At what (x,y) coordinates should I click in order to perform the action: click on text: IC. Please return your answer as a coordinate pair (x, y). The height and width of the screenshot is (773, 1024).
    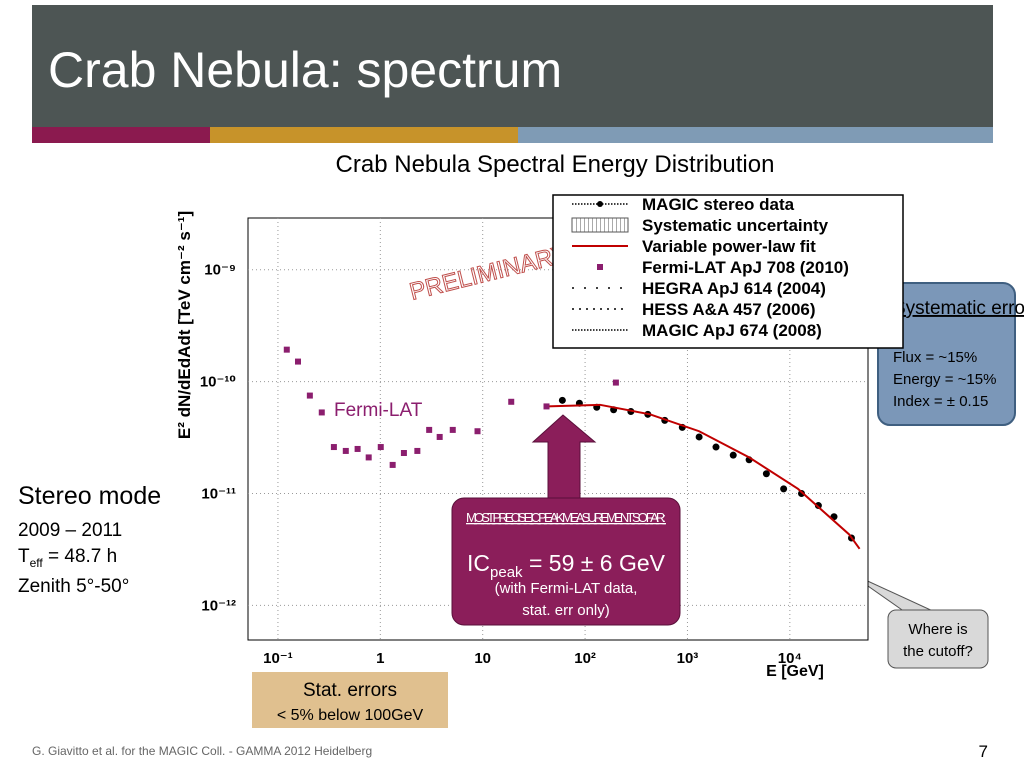
    Looking at the image, I should click on (478, 563).